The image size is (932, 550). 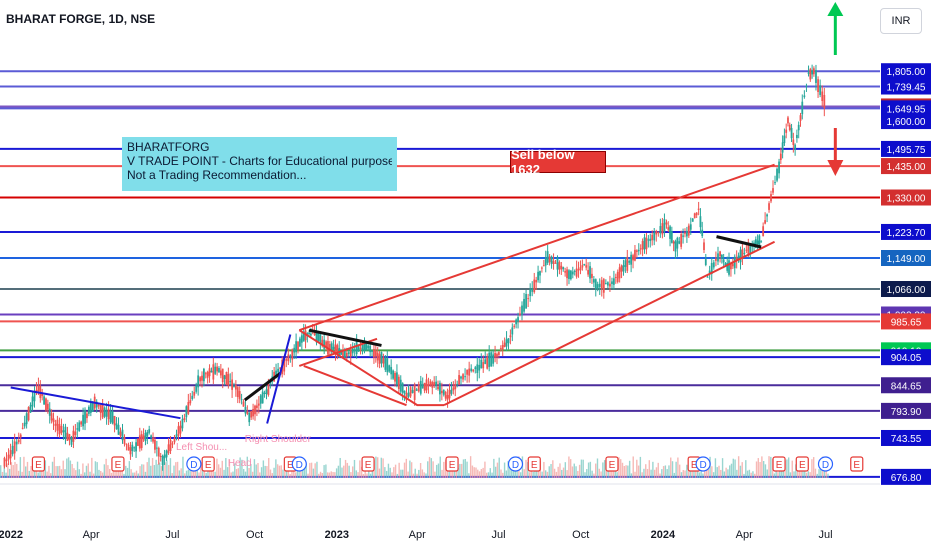 What do you see at coordinates (279, 379) in the screenshot?
I see `trend-line` at bounding box center [279, 379].